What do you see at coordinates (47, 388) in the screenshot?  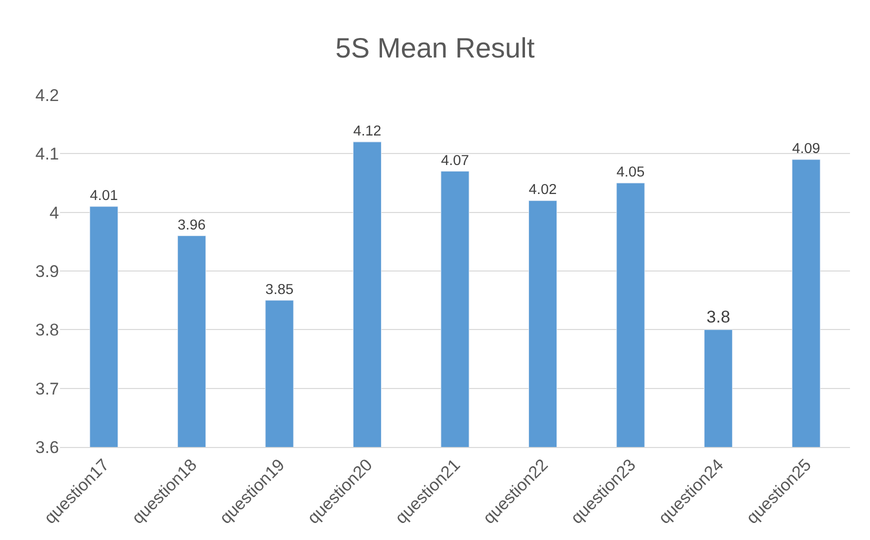 I see `y-tick-label: 3.7` at bounding box center [47, 388].